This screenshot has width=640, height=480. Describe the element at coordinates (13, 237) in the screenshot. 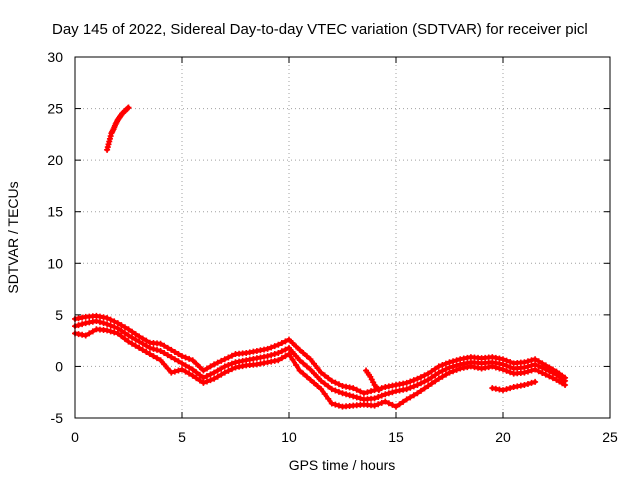

I see `y-axis-label: SDTVAR / TECUs` at that location.